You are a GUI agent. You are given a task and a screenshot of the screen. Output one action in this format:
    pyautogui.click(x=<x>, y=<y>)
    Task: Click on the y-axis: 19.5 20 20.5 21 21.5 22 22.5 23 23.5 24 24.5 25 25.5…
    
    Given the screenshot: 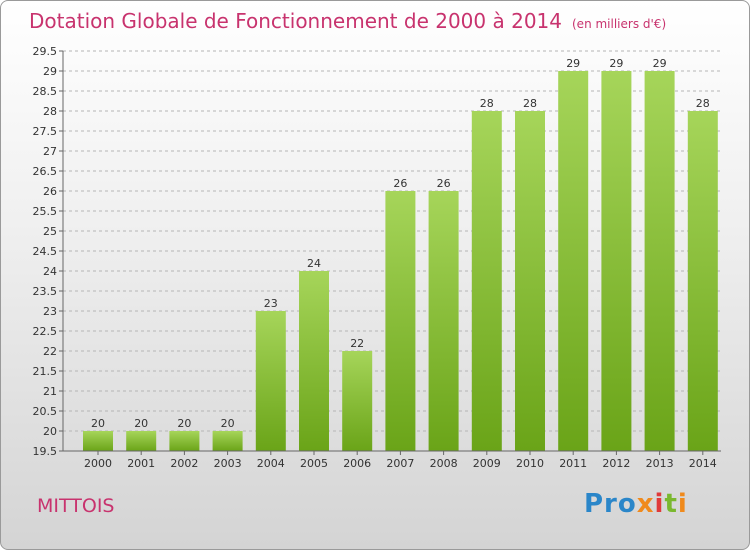 What is the action you would take?
    pyautogui.click(x=48, y=251)
    